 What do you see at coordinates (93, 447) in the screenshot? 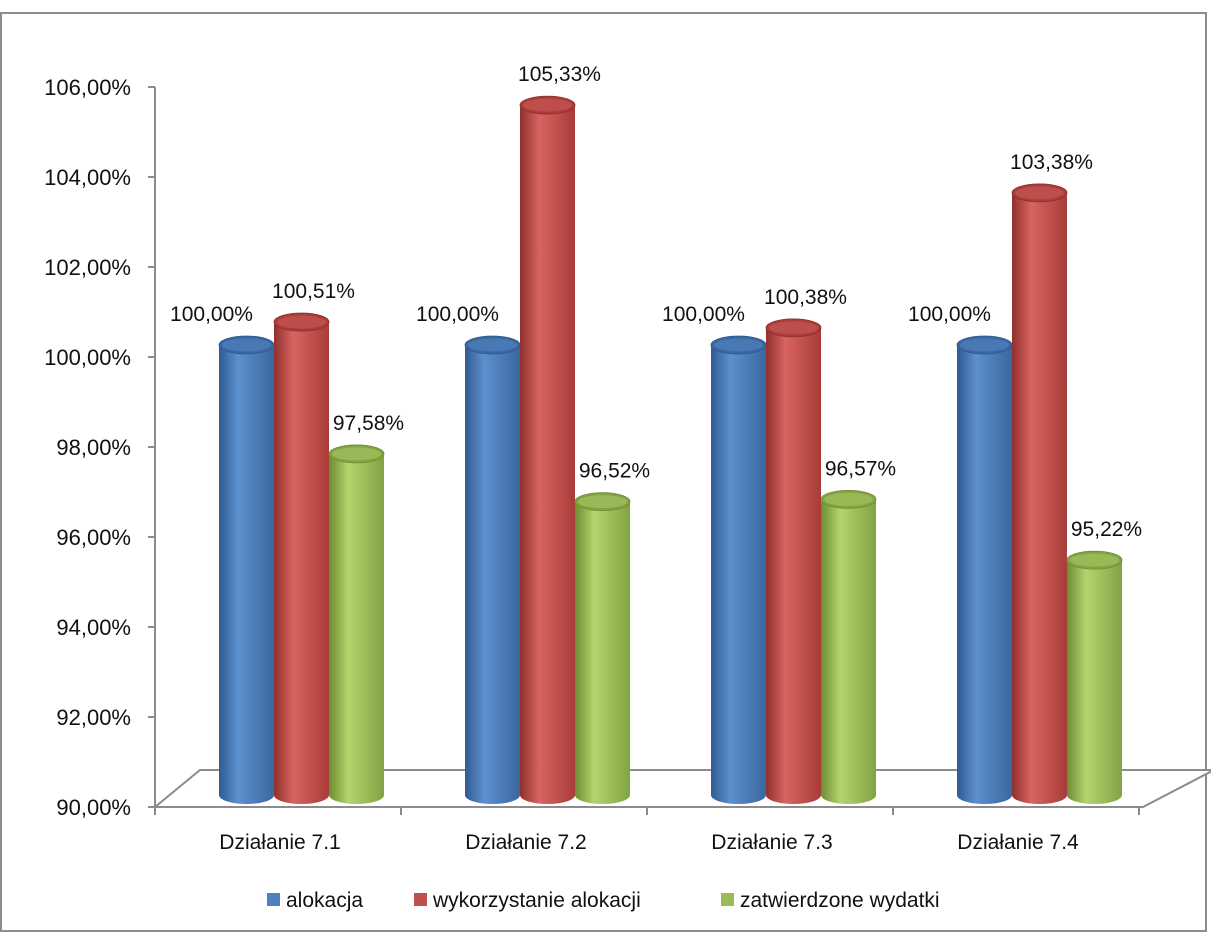
I see `y-tick-label: 98,00%` at bounding box center [93, 447].